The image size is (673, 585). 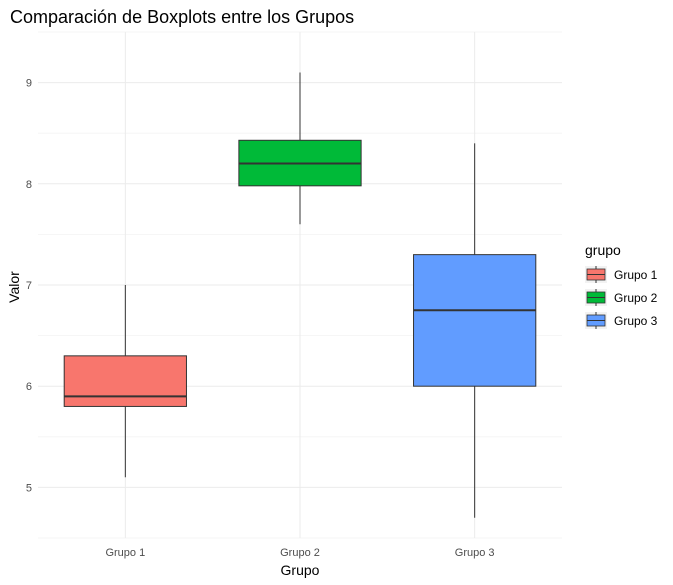 What do you see at coordinates (182, 17) in the screenshot?
I see `chart-title: Comparación de Boxplots entre los Grupos` at bounding box center [182, 17].